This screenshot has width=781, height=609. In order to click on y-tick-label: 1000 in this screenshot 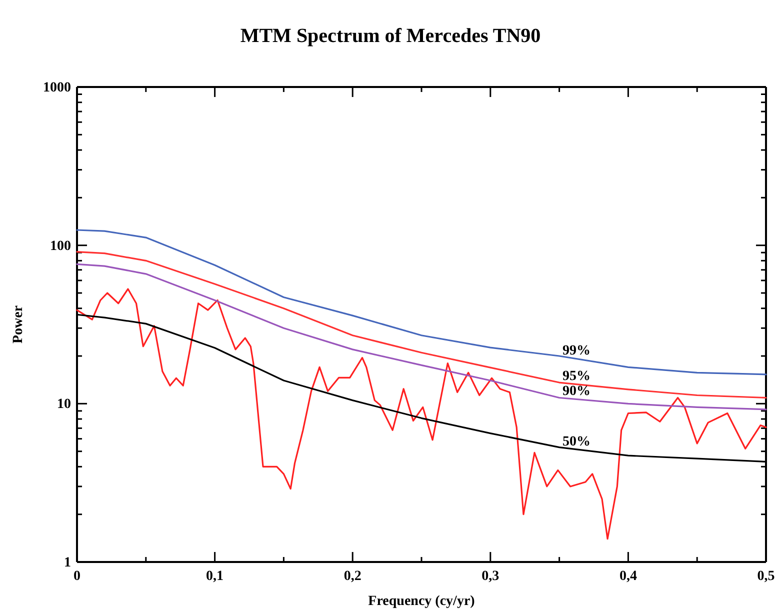, I will do `click(57, 88)`.